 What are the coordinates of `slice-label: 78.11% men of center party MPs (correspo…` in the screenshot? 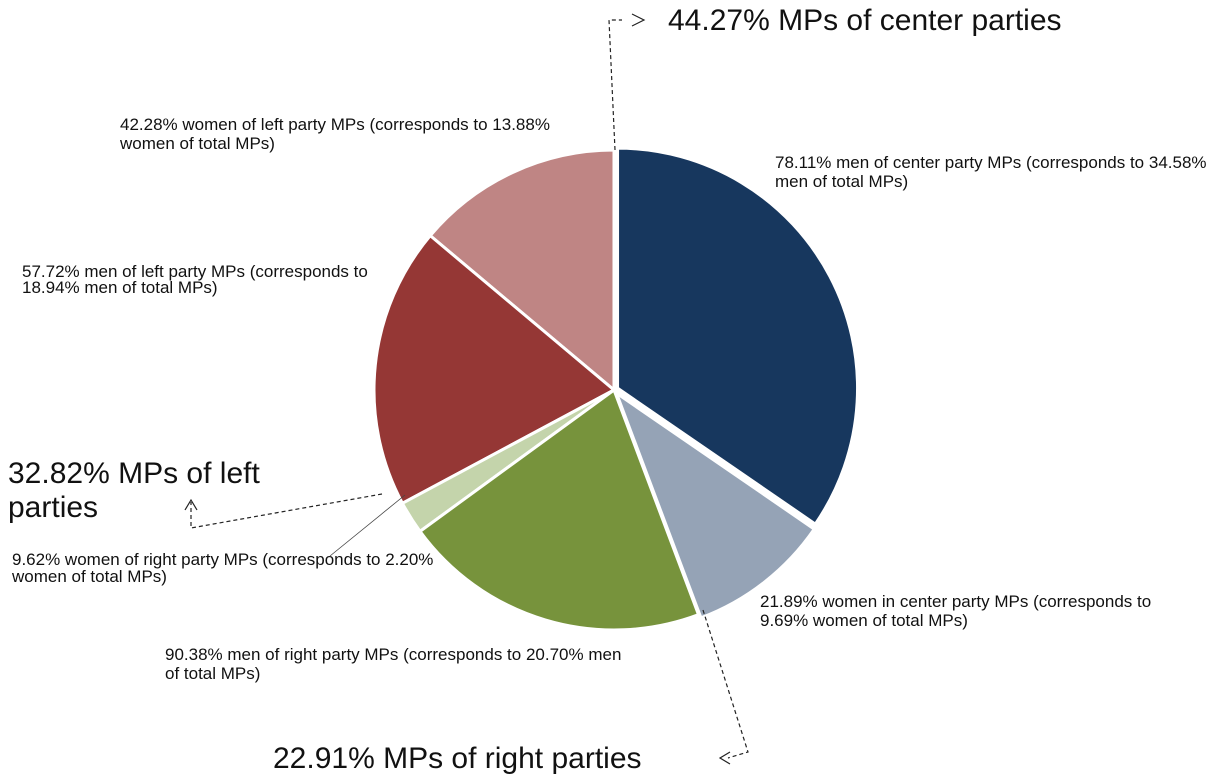 It's located at (991, 172).